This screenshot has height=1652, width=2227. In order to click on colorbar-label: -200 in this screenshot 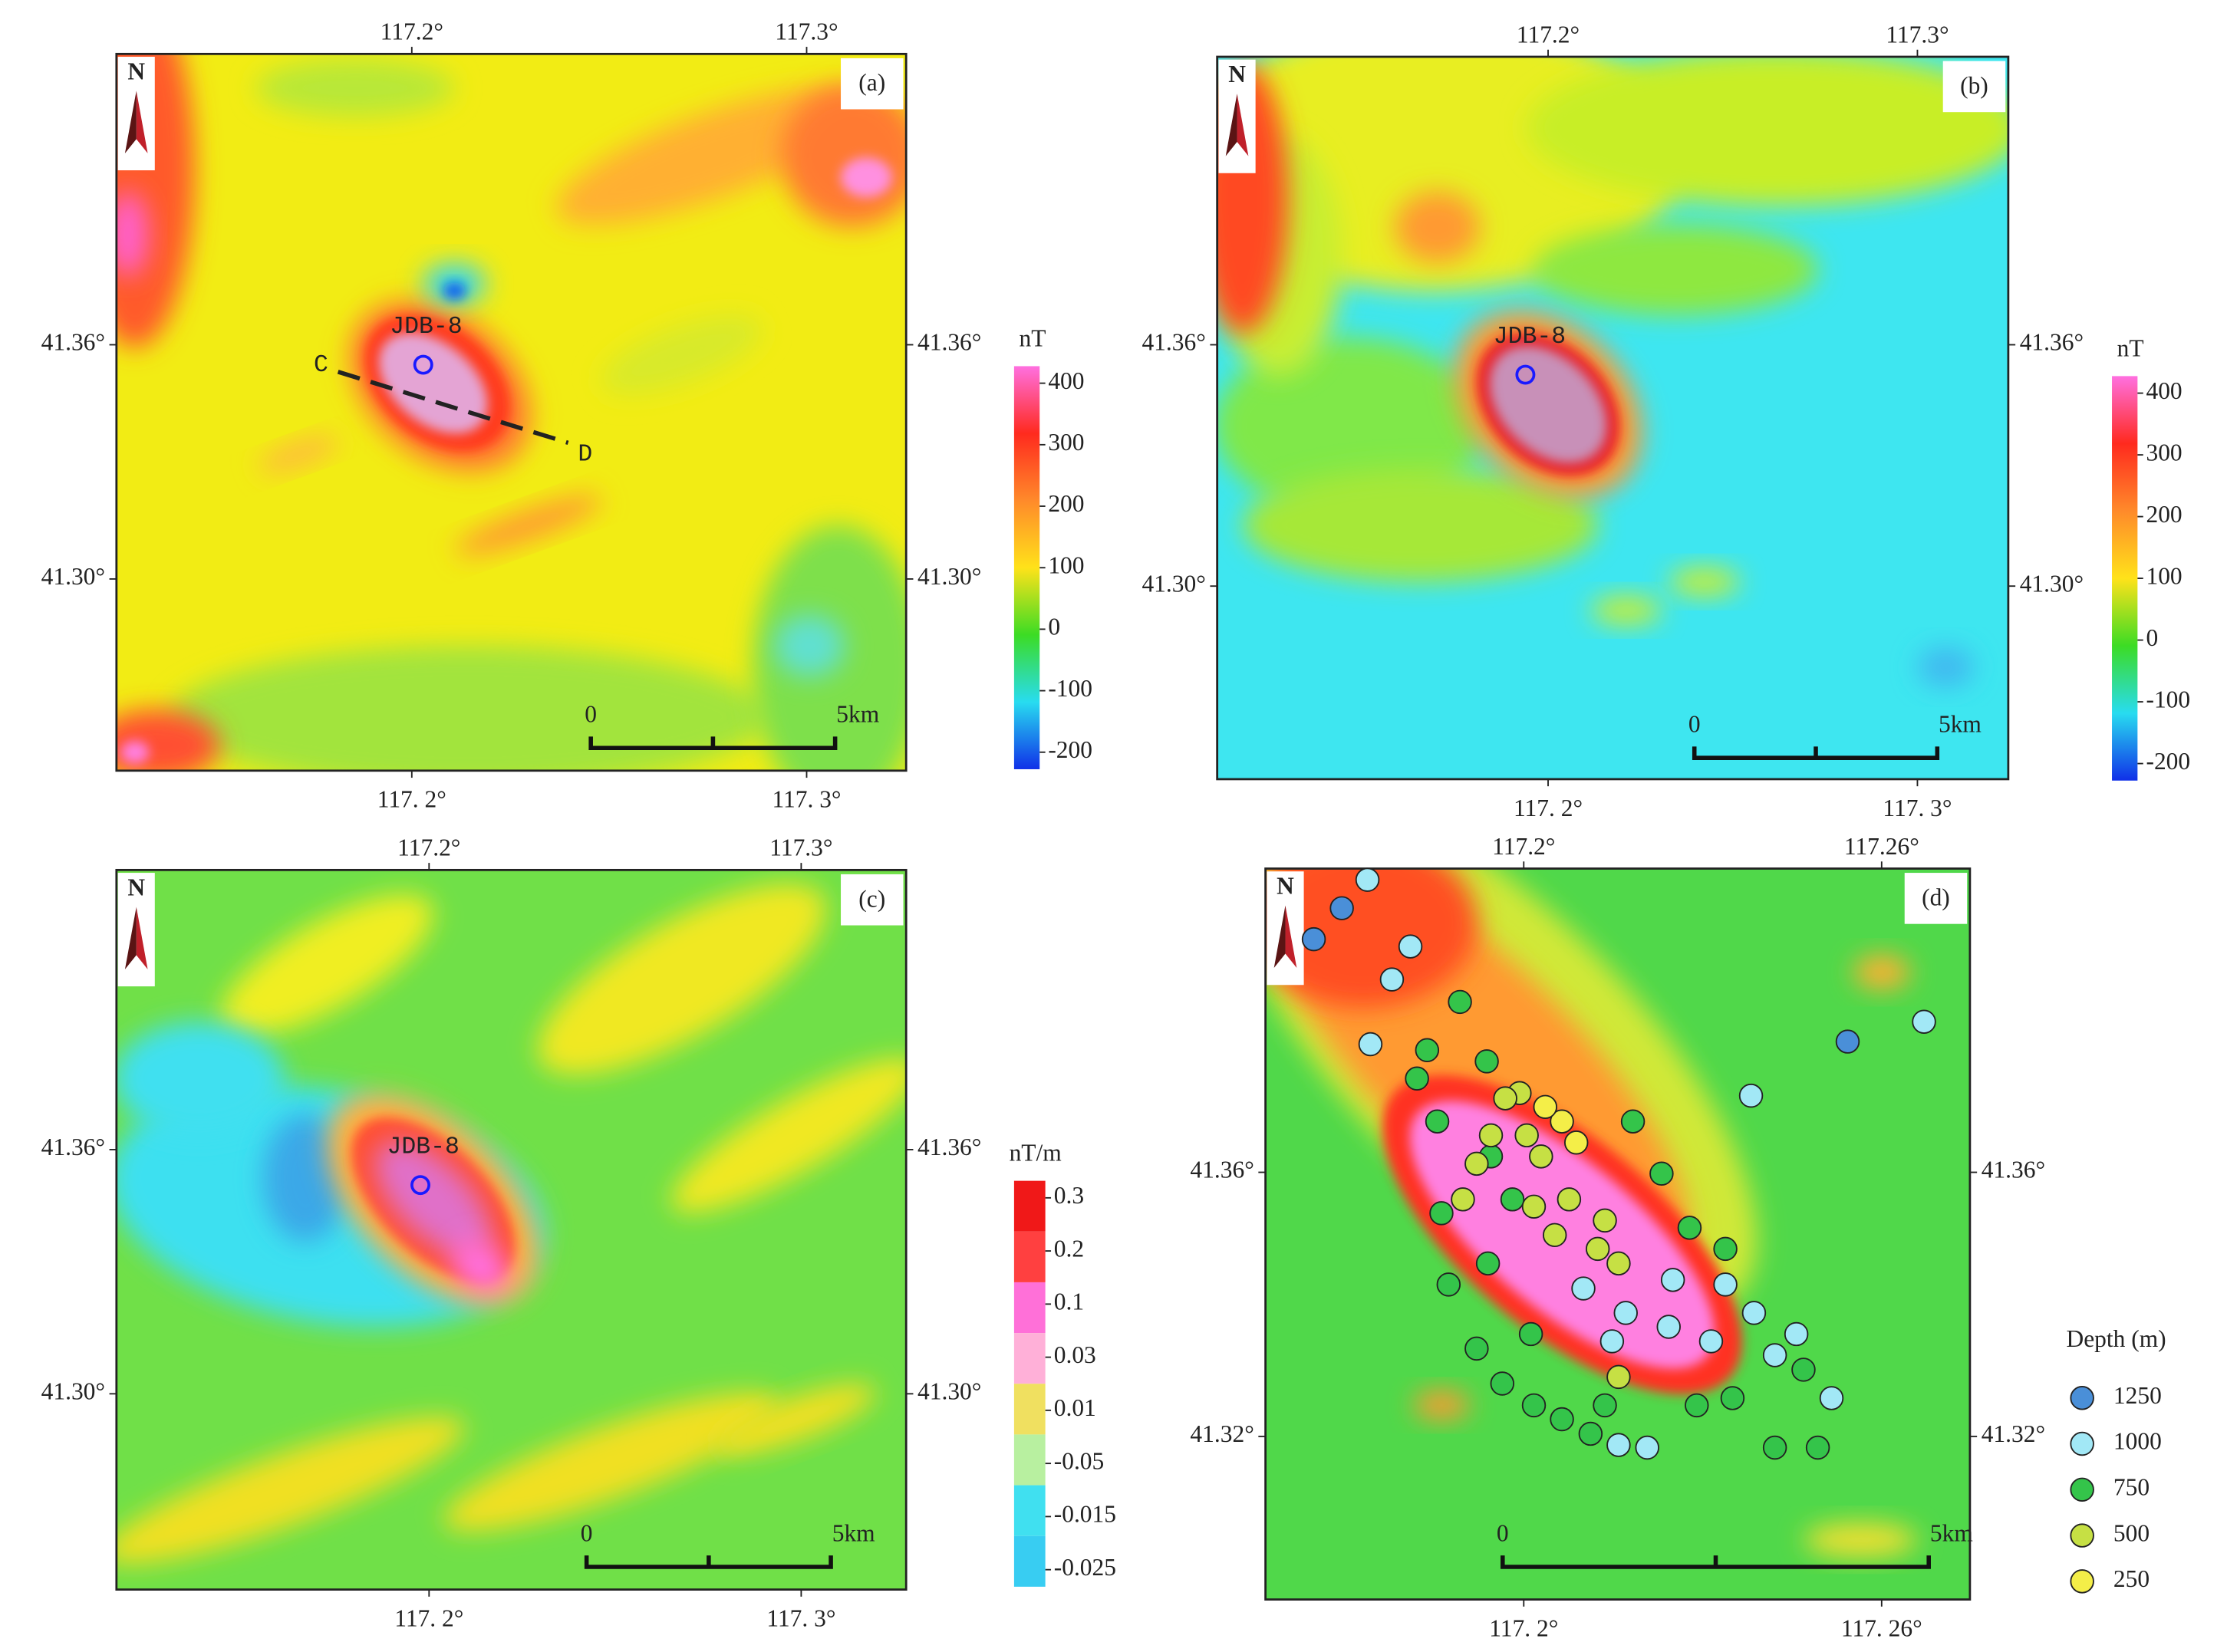, I will do `click(2168, 761)`.